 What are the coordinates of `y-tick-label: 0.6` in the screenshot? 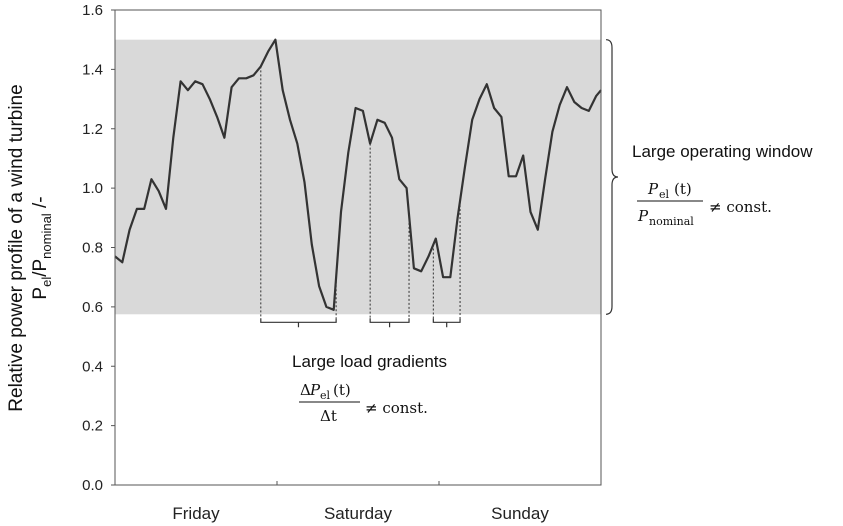 It's located at (92, 307).